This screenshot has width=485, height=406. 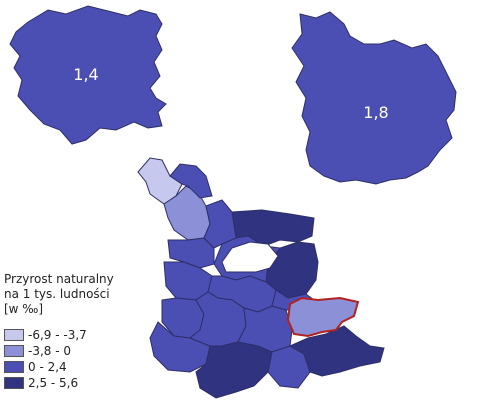 I want to click on region-left-value: 1,4, so click(x=85, y=74).